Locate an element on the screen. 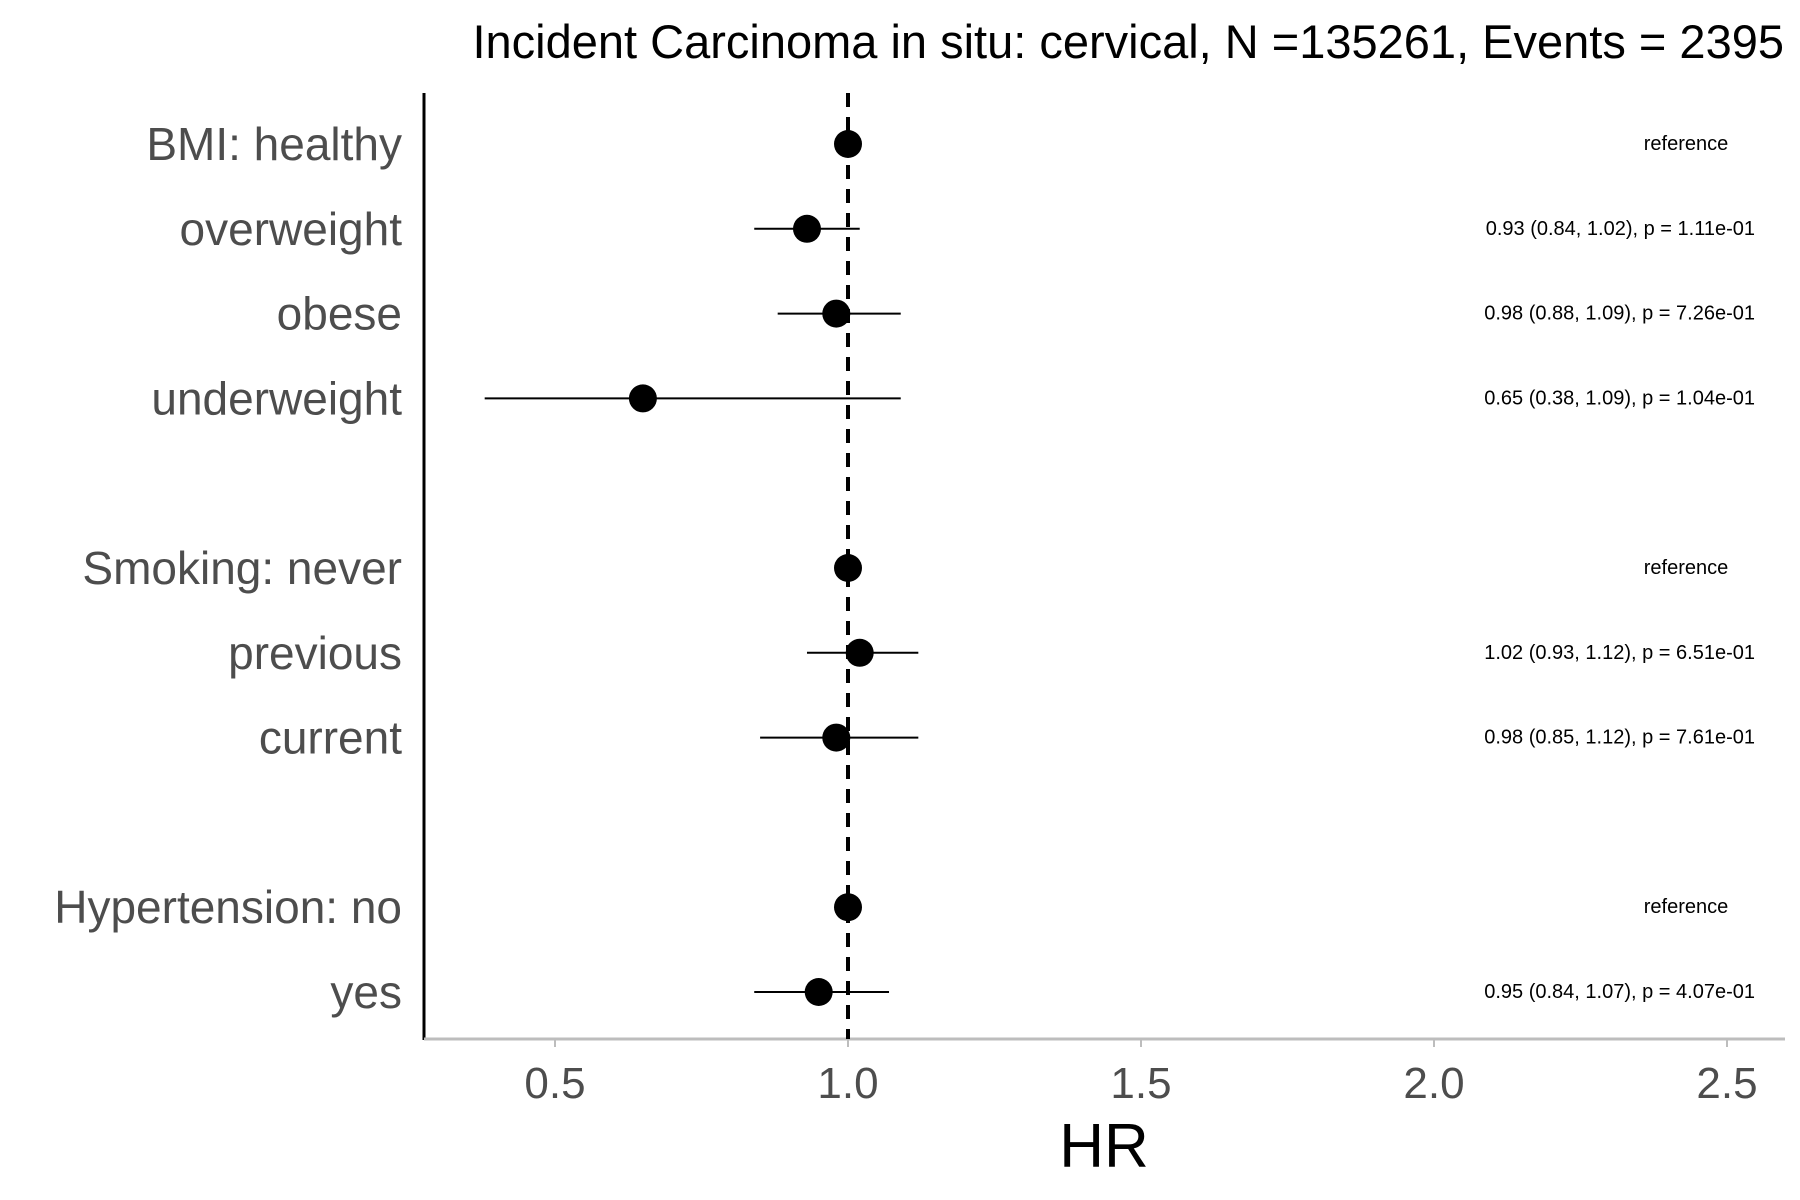  x-tick-label: 2.5 is located at coordinates (1726, 1083).